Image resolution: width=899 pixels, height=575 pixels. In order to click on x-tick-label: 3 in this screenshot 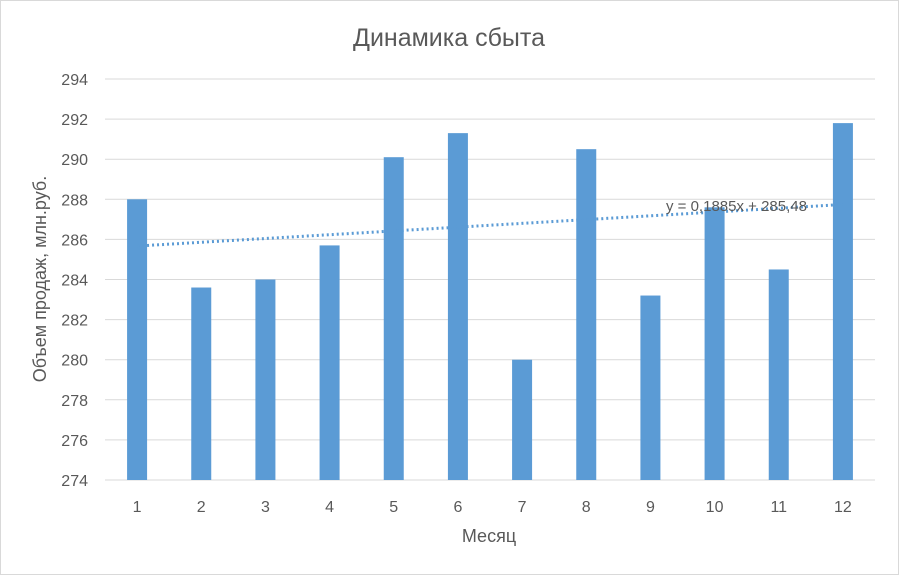, I will do `click(265, 507)`.